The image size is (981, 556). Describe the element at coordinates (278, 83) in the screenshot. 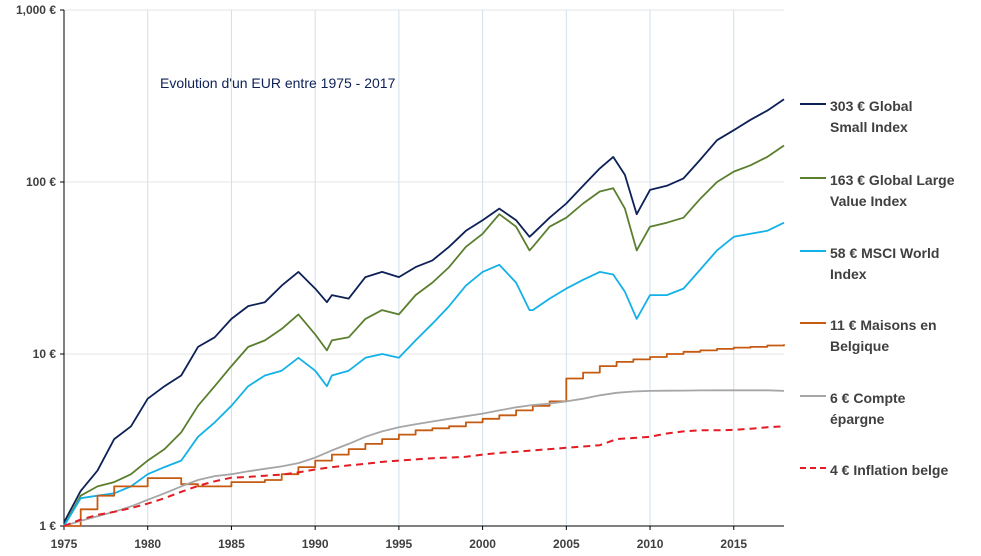

I see `chart-title: Evolution d'un EUR entre 1975 - 2017` at that location.